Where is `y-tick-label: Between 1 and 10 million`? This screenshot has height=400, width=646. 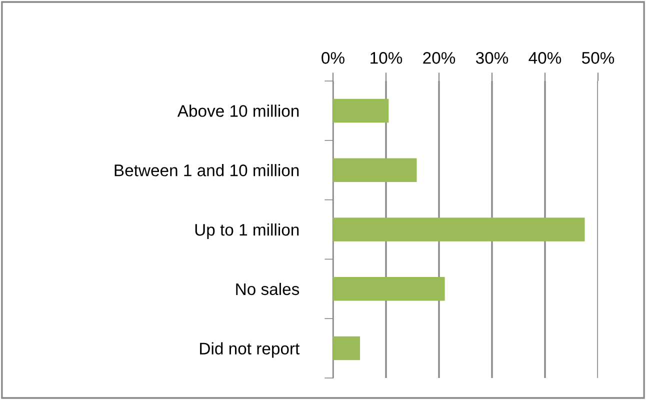
y-tick-label: Between 1 and 10 million is located at coordinates (206, 170).